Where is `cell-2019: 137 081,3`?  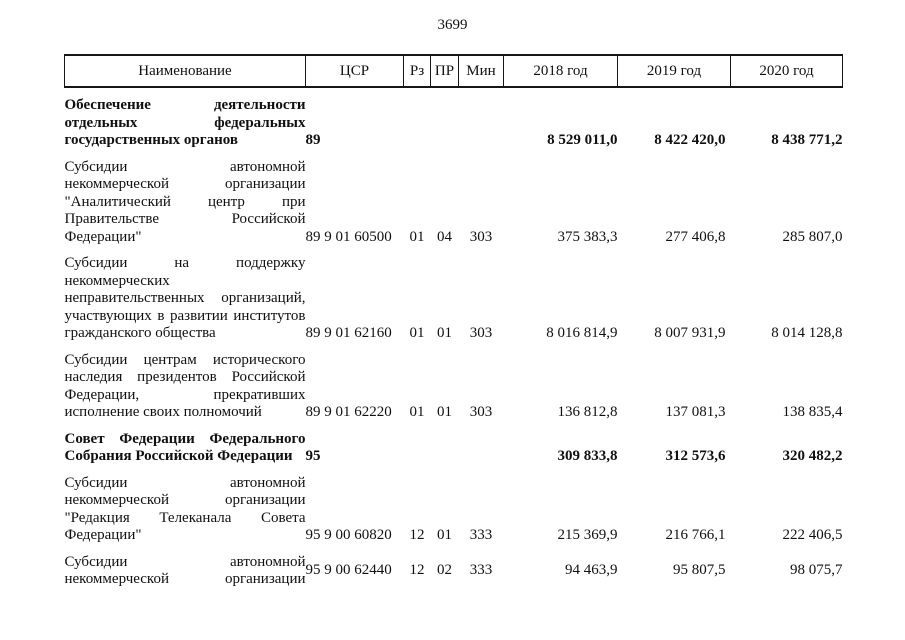 cell-2019: 137 081,3 is located at coordinates (695, 412).